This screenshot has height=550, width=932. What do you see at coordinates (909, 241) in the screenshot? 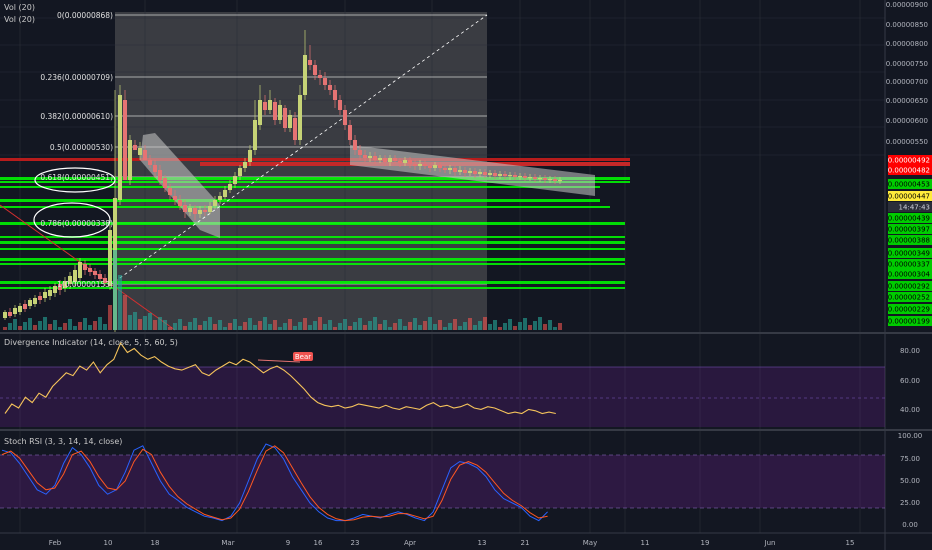
I see `price-tag-text: 0.00000388` at bounding box center [909, 241].